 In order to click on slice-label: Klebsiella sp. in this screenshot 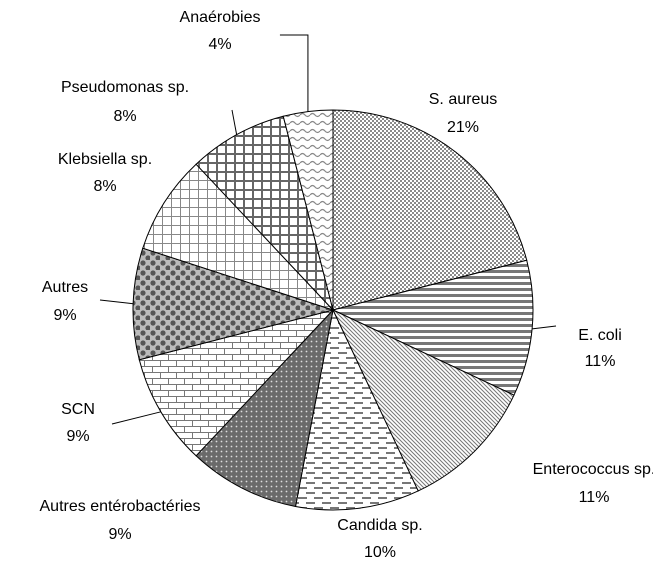, I will do `click(105, 159)`.